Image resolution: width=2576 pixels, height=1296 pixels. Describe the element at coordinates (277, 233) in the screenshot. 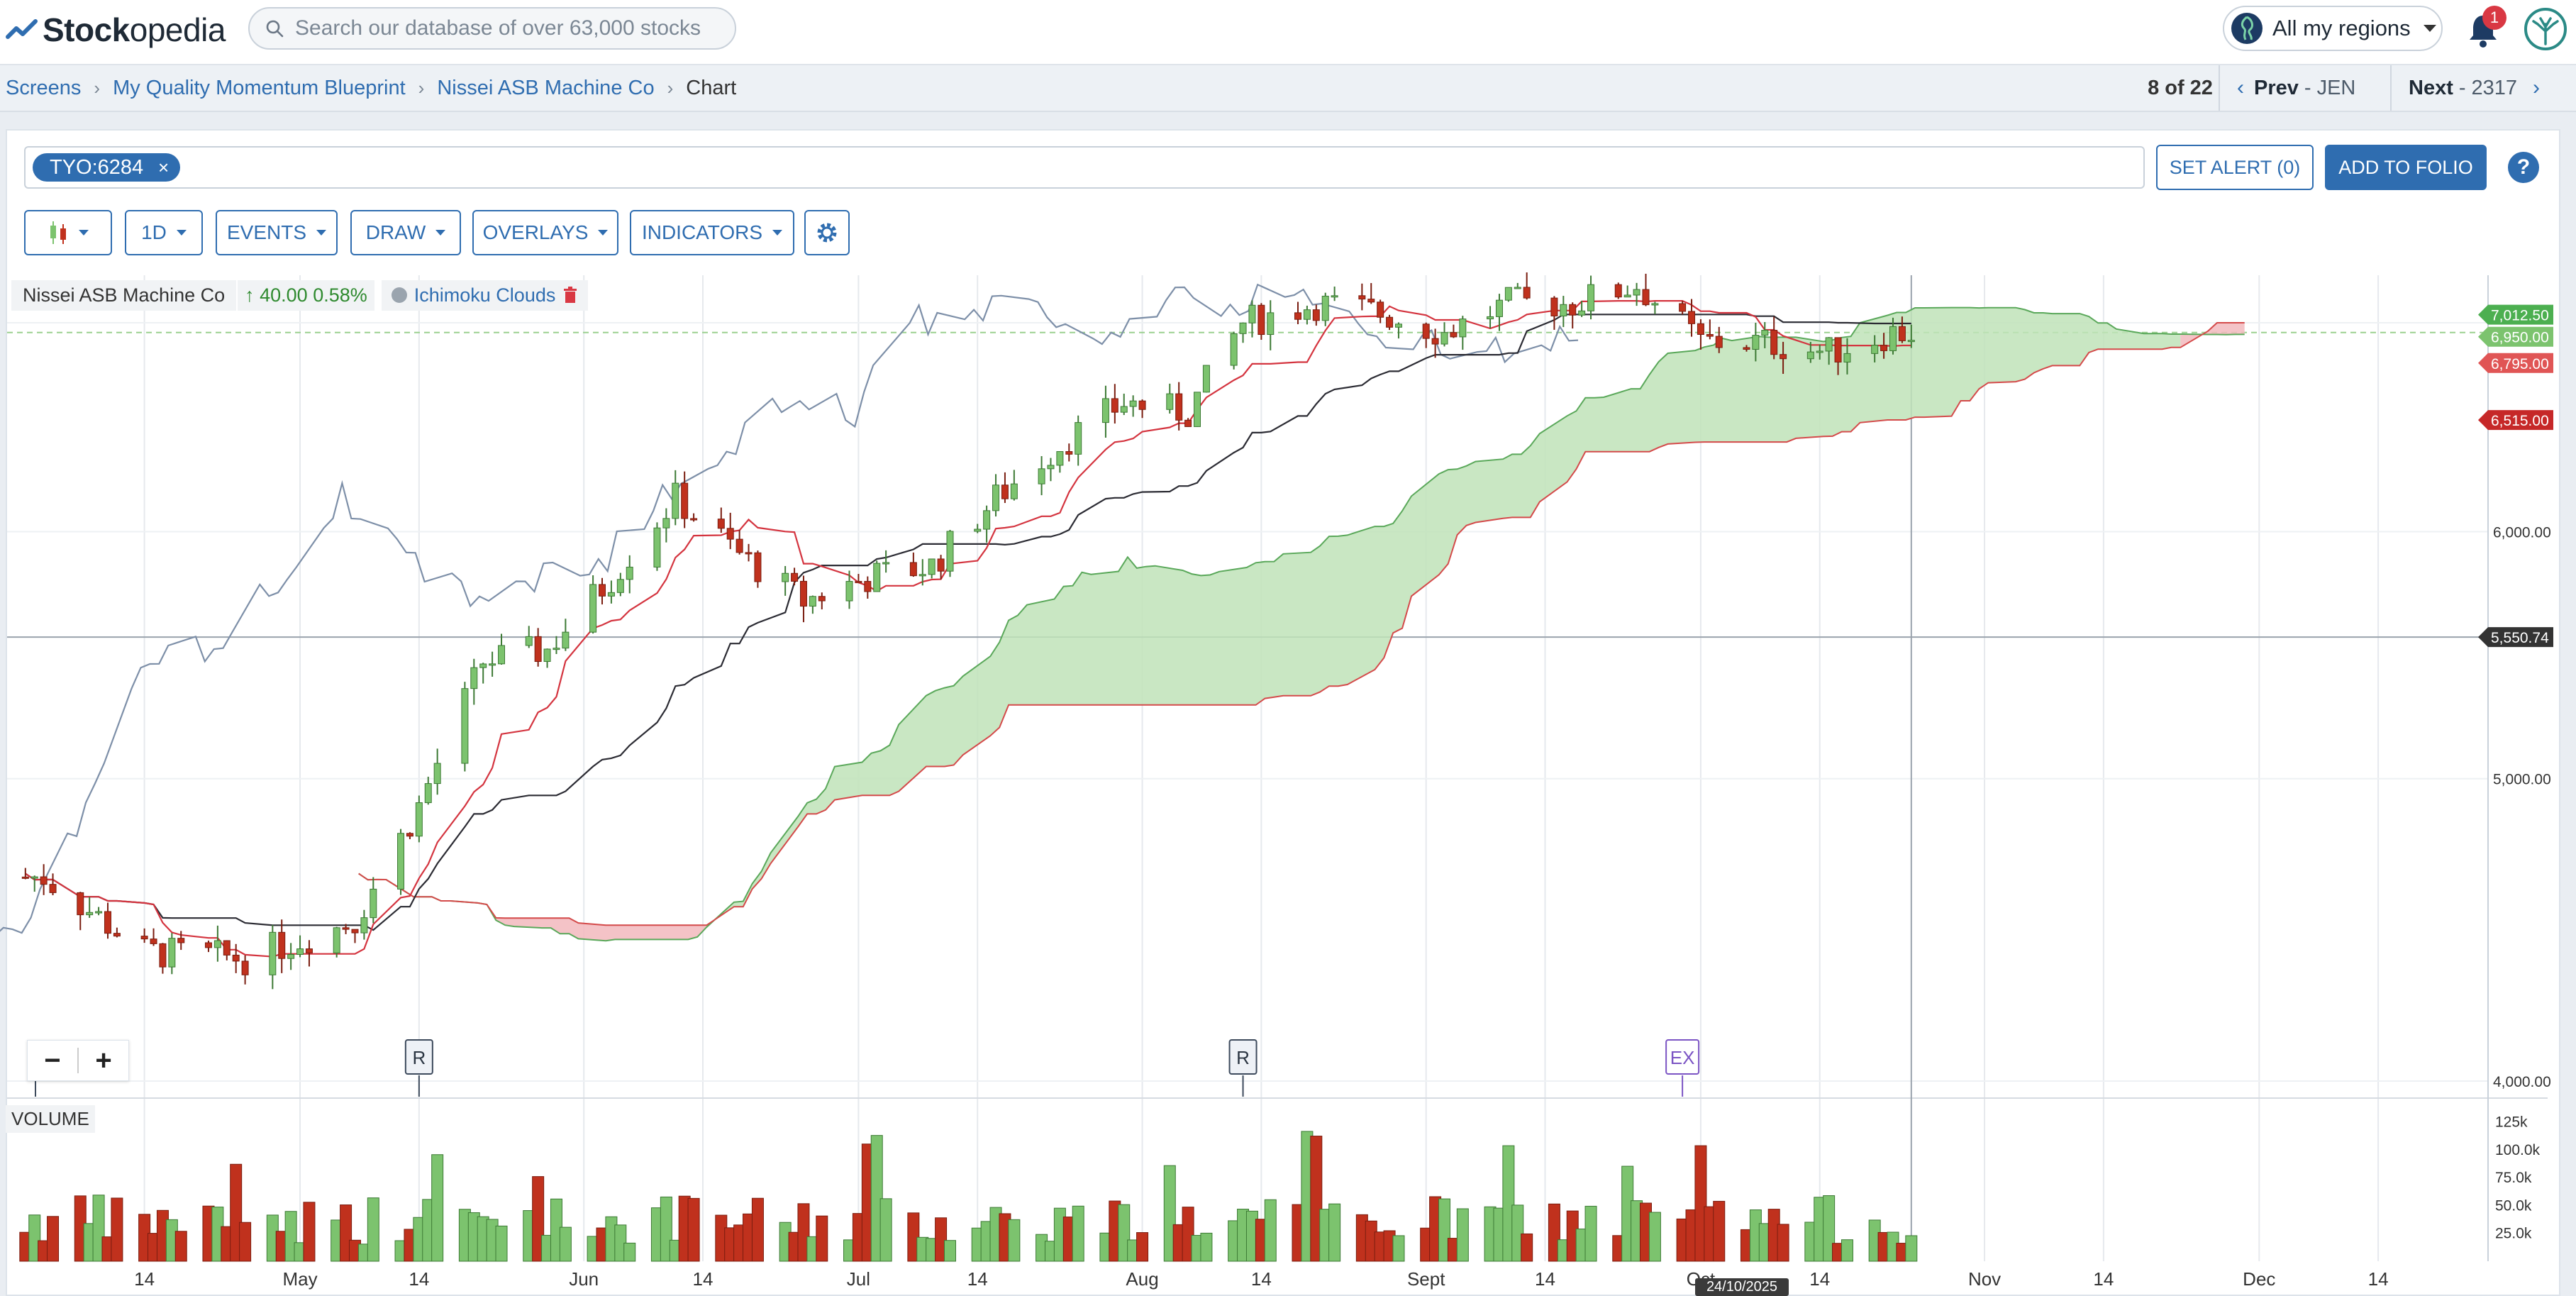

I see `events-dropdown: EVENTS` at that location.